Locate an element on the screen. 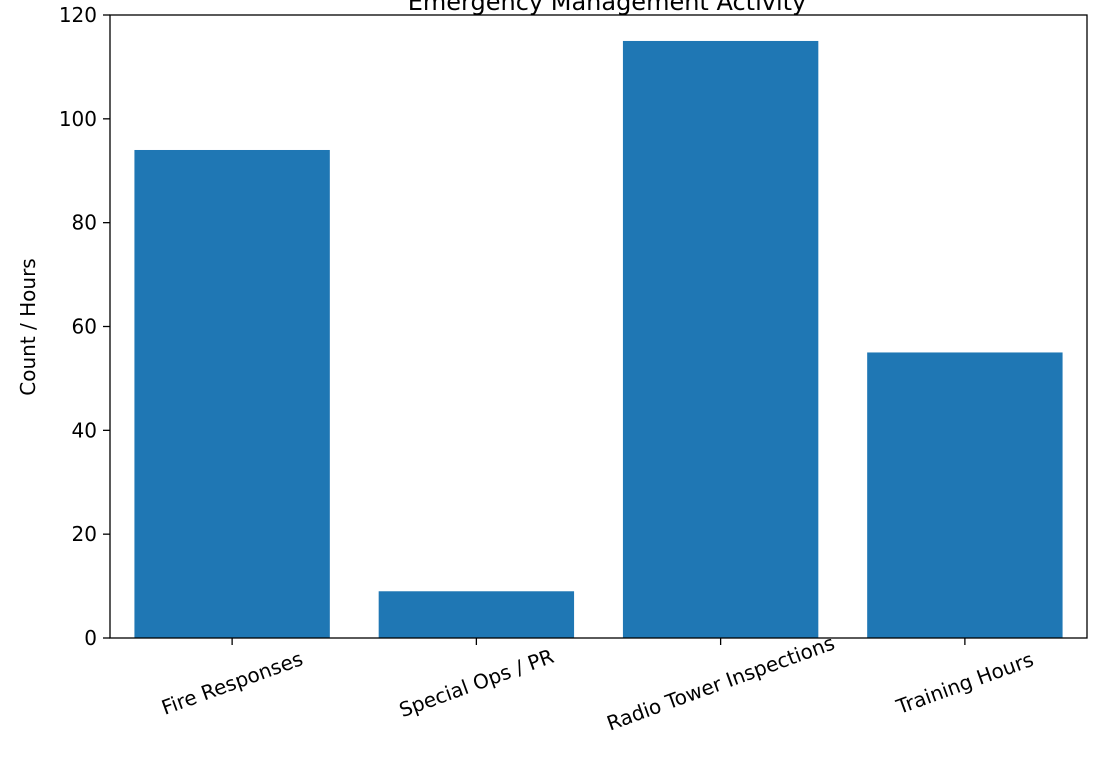 The width and height of the screenshot is (1099, 780). y-tick-label: 80 is located at coordinates (84, 223).